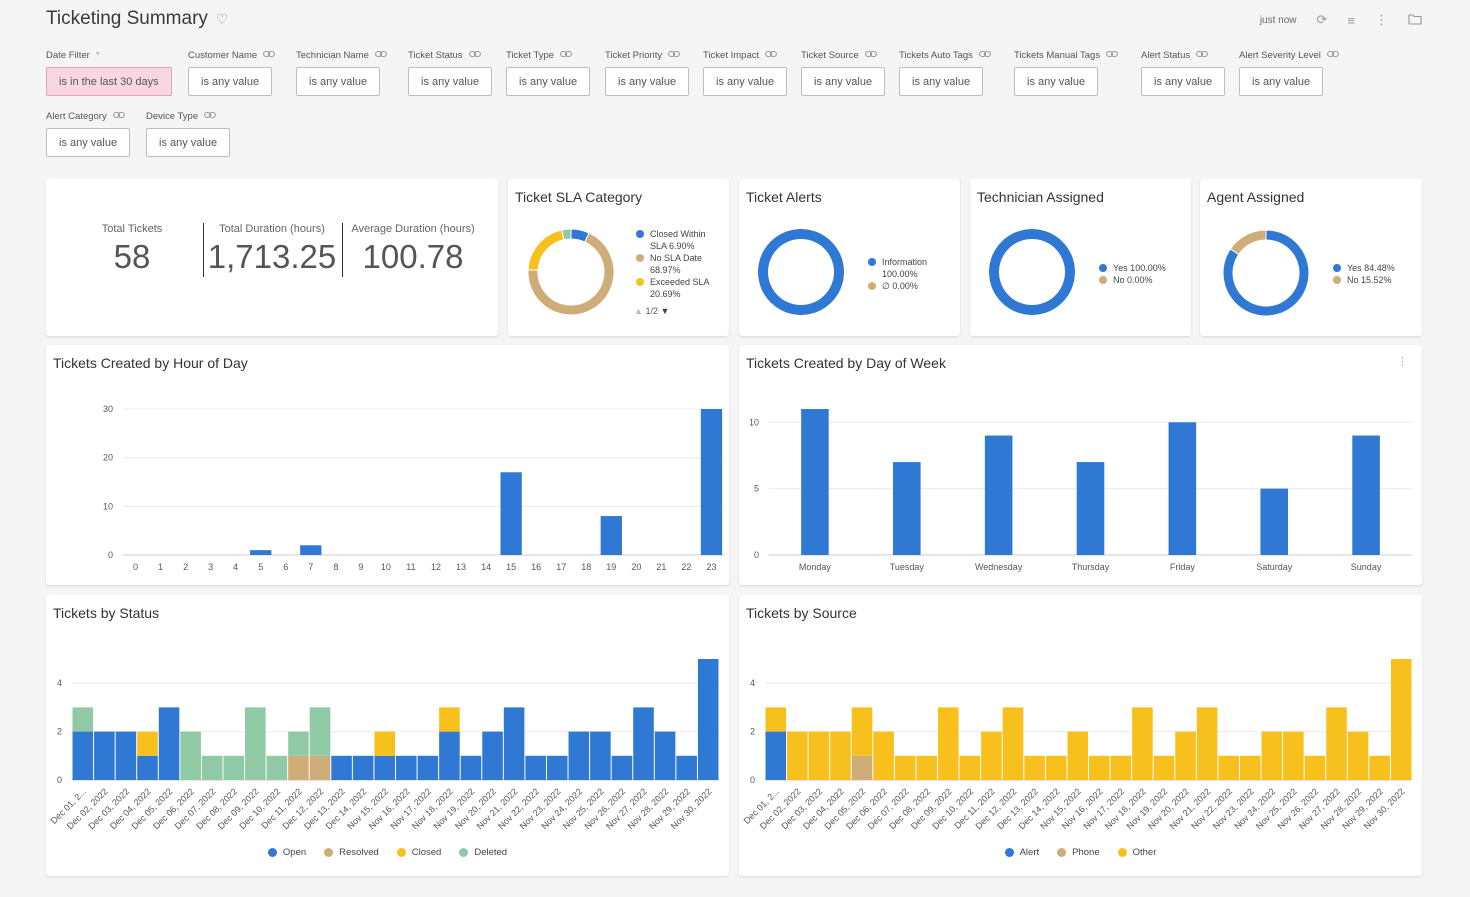 The height and width of the screenshot is (897, 1470). Describe the element at coordinates (862, 767) in the screenshot. I see `bar-phone` at that location.